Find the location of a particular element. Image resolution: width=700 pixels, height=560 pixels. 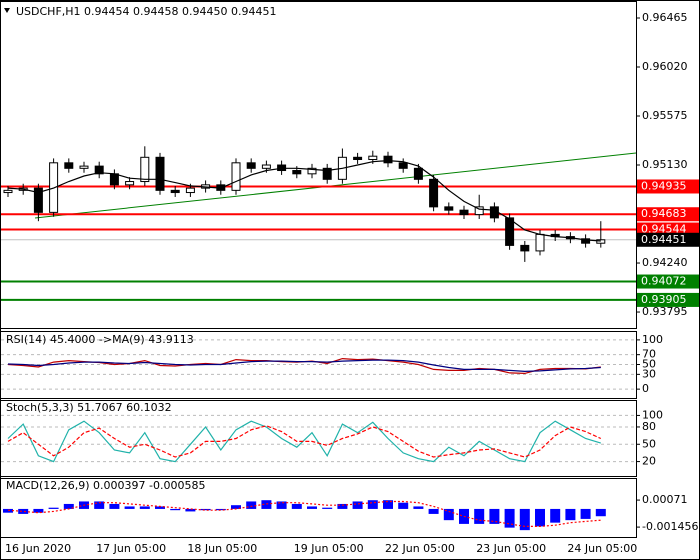

pane-title: Stoch(5,3,3) 51.7067 60.1032 is located at coordinates (89, 407).